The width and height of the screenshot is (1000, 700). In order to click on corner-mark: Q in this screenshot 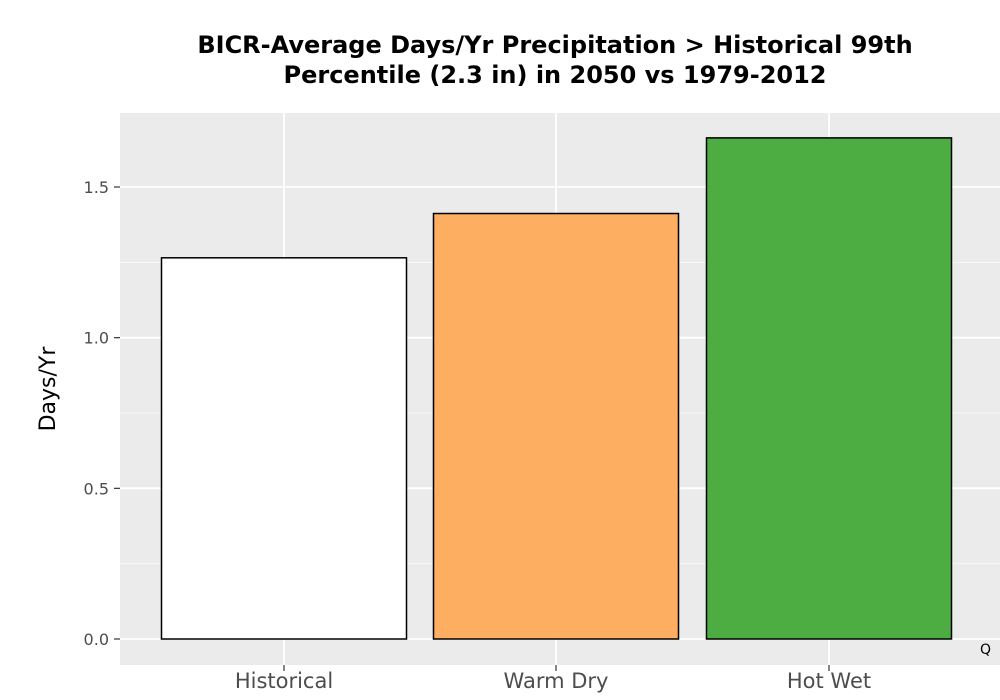, I will do `click(985, 650)`.